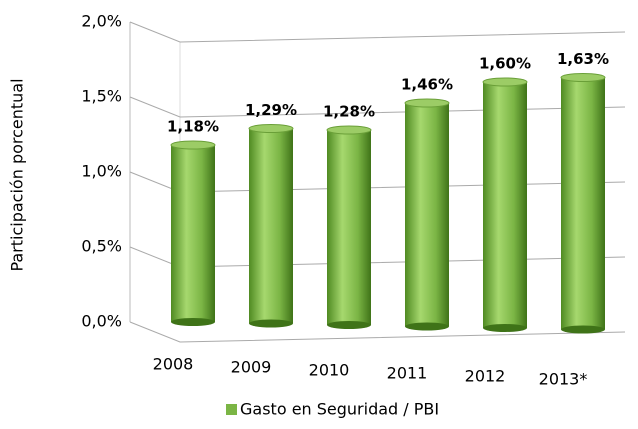  What do you see at coordinates (349, 112) in the screenshot?
I see `value-label: 1,28%` at bounding box center [349, 112].